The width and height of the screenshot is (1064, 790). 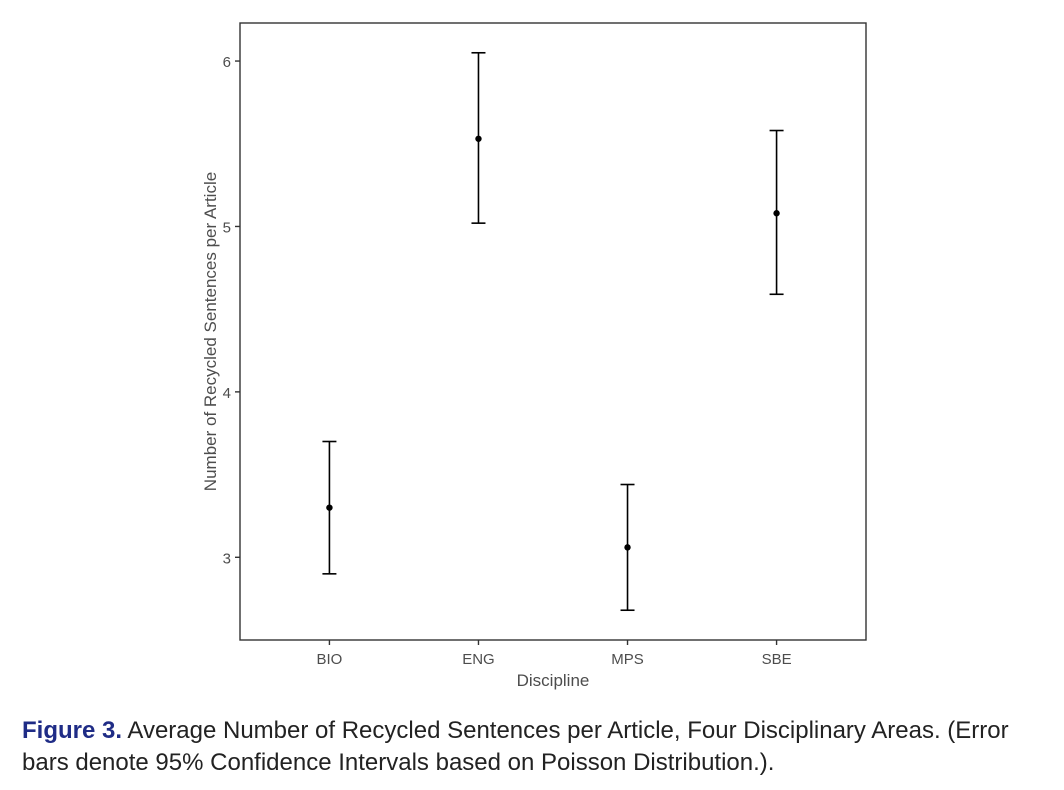 I want to click on y-tick-label: 4, so click(x=227, y=393).